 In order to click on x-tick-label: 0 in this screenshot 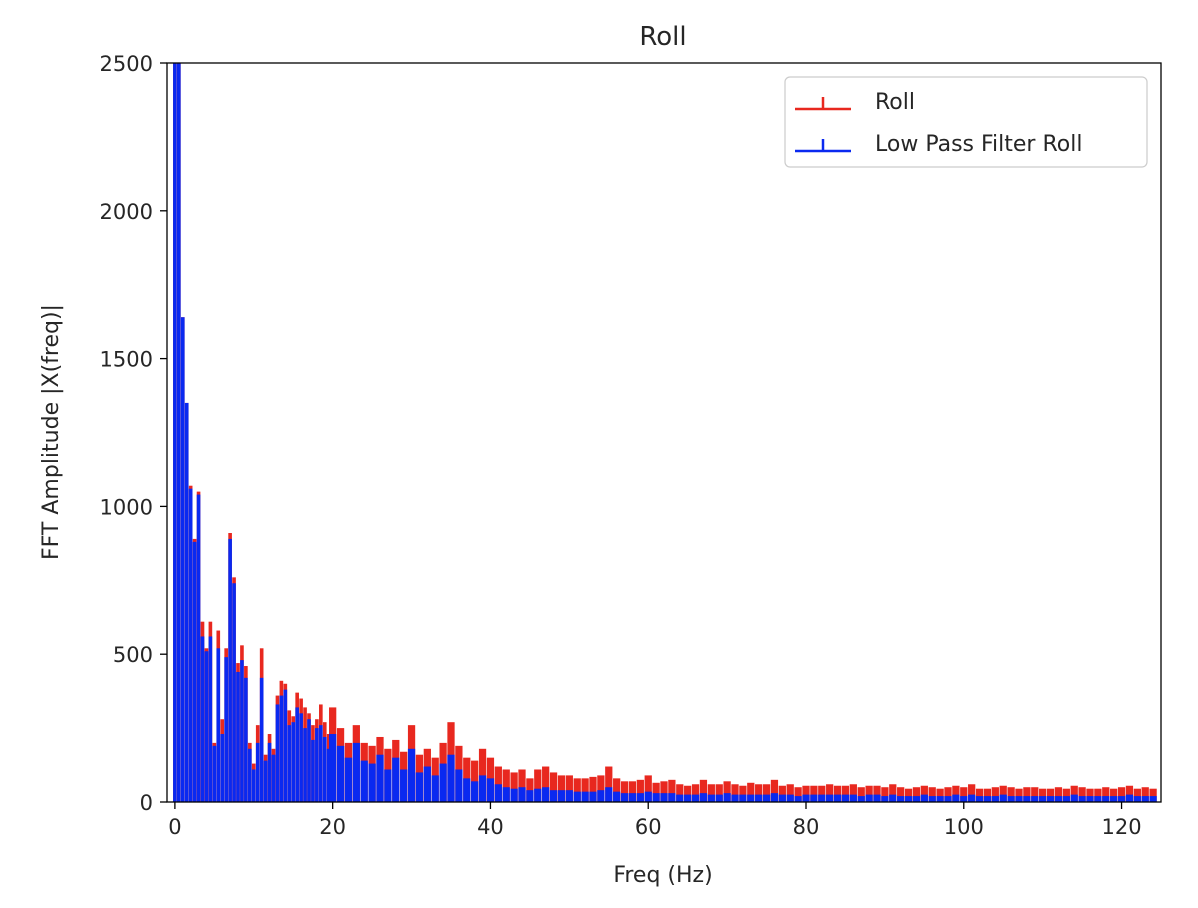, I will do `click(174, 827)`.